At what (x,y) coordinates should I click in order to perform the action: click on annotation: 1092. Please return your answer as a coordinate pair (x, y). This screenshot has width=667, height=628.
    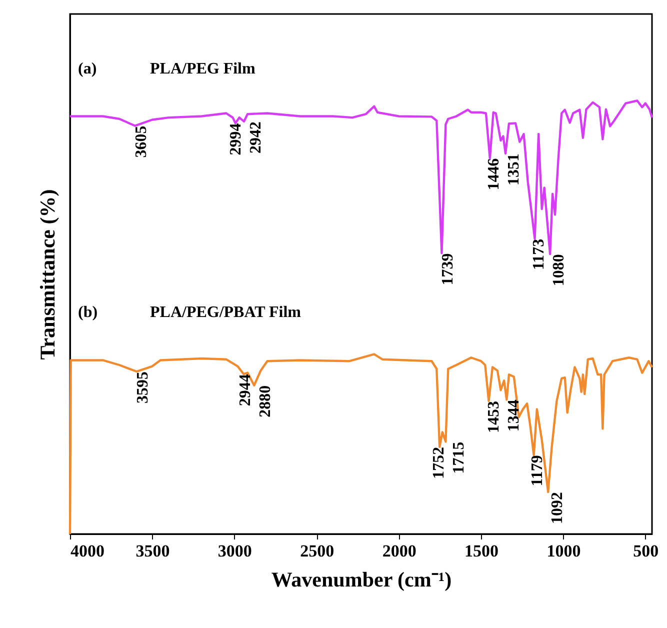
    Looking at the image, I should click on (557, 508).